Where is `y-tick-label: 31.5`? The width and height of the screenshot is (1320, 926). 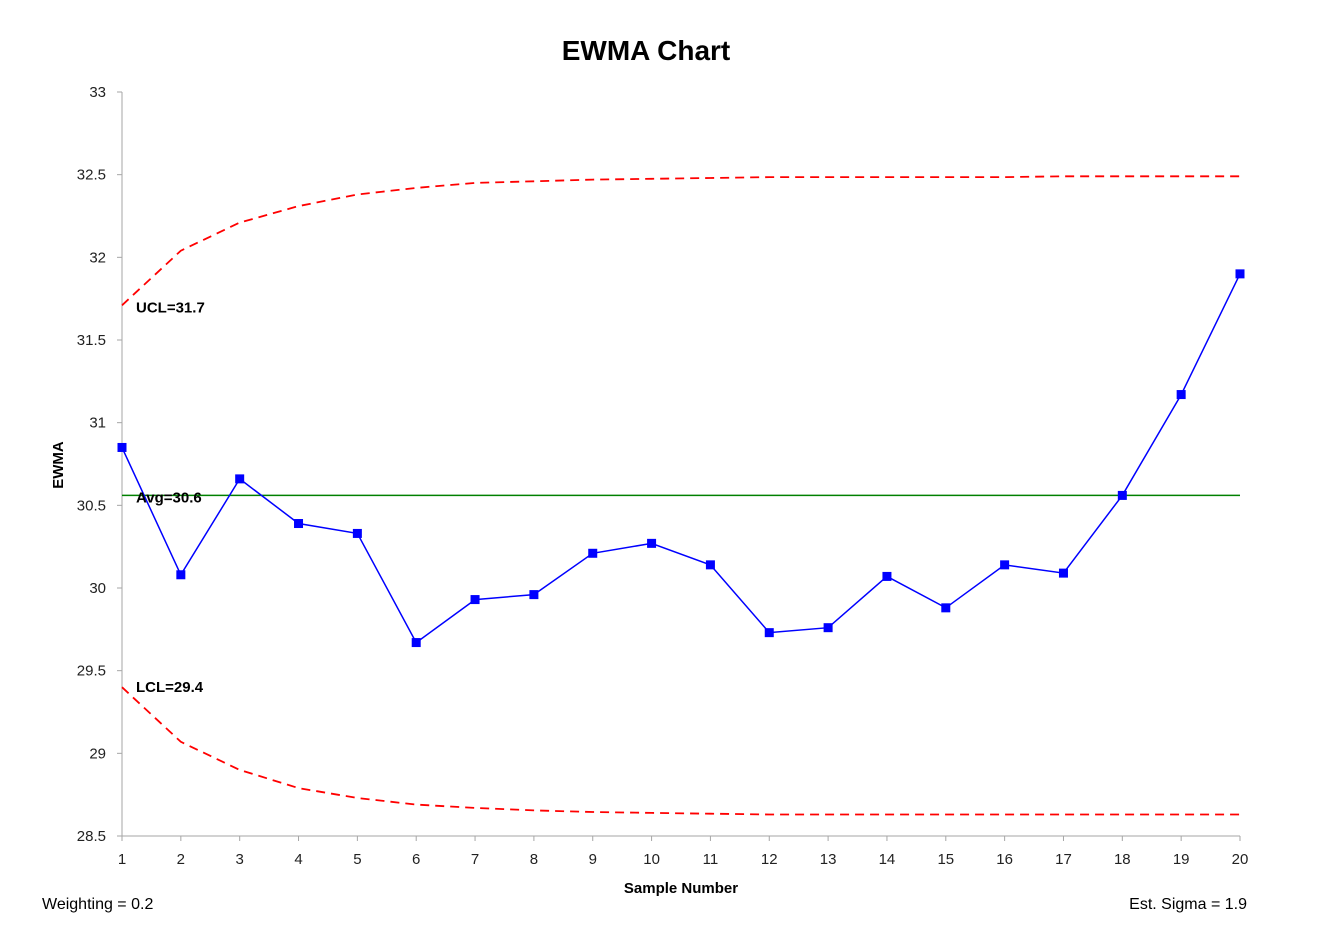
y-tick-label: 31.5 is located at coordinates (91, 340).